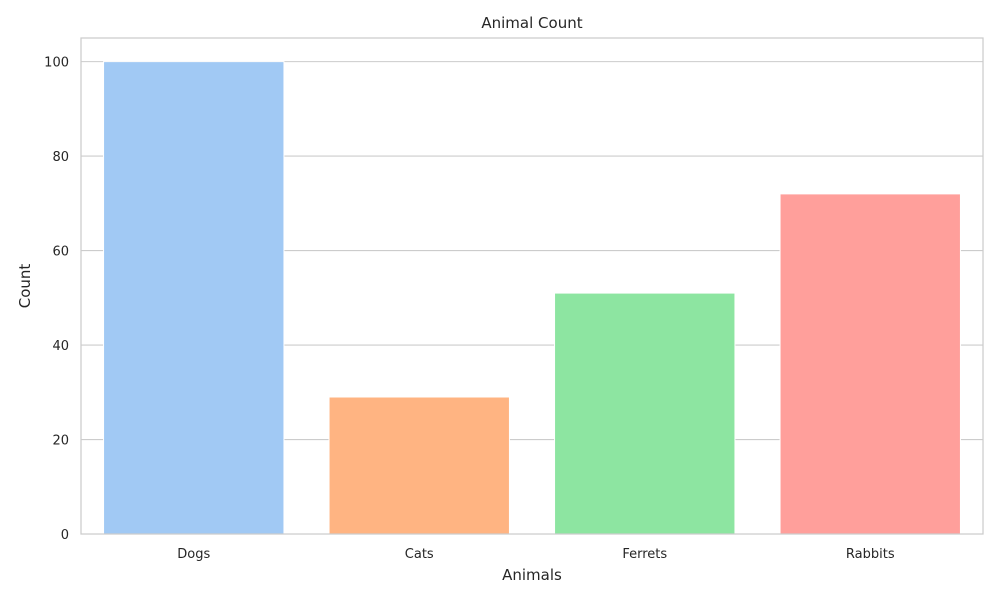 This screenshot has width=1000, height=600. I want to click on x-tick-labels: Dogs Cats Ferrets Rabbits, so click(536, 554).